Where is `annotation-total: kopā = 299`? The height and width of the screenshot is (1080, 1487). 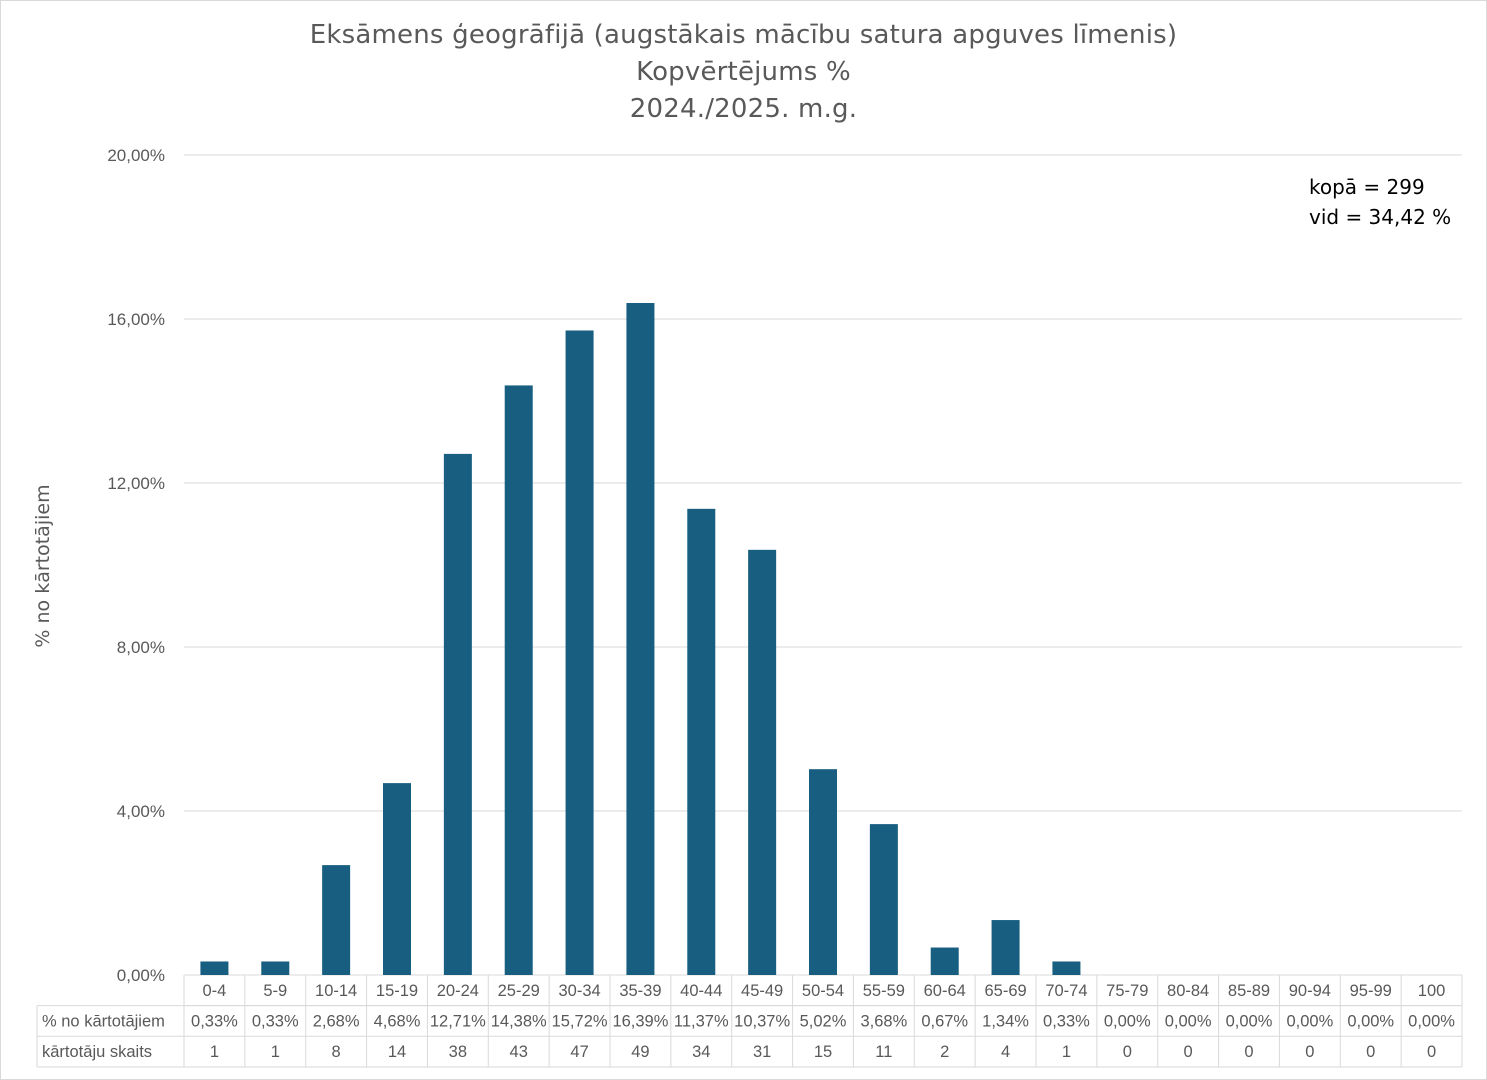
annotation-total: kopā = 299 is located at coordinates (1367, 187).